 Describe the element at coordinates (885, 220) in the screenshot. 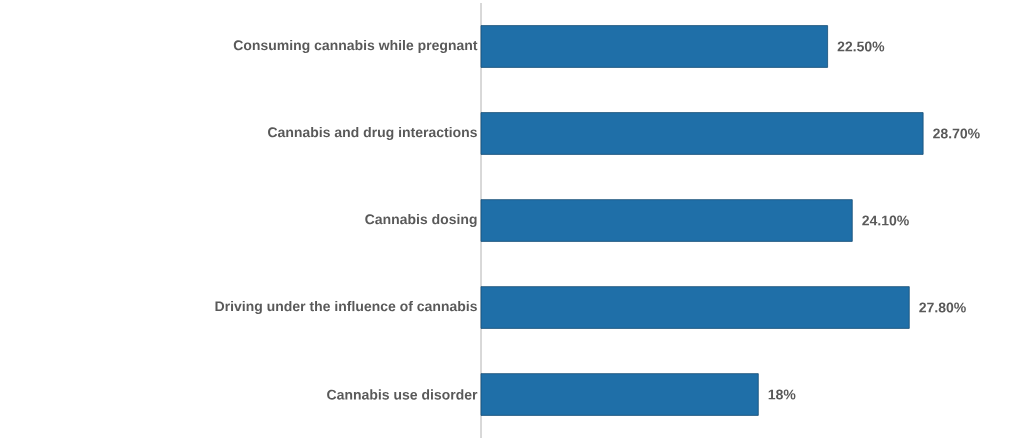

I see `data-label: 24.10%` at that location.